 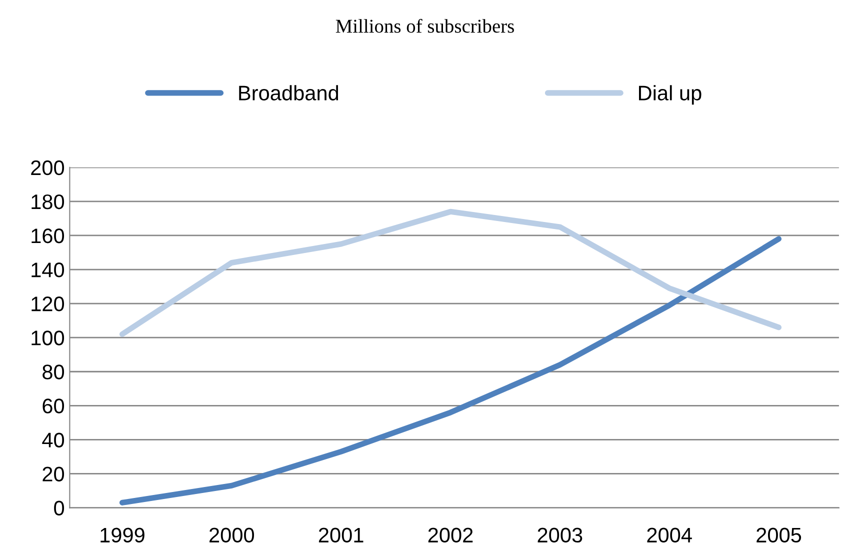 I want to click on x-tick-label: 2004, so click(x=669, y=535).